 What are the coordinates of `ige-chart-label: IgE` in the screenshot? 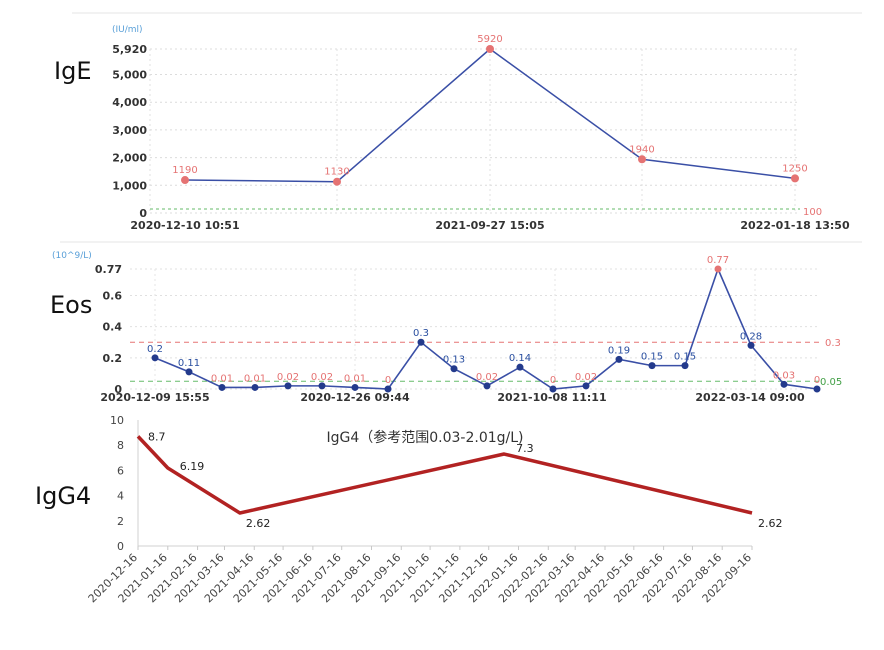 It's located at (73, 71).